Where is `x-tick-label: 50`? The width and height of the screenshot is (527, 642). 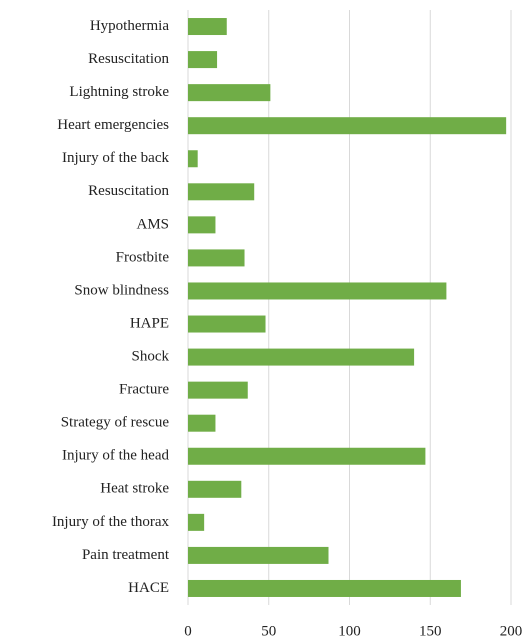
x-tick-label: 50 is located at coordinates (268, 631).